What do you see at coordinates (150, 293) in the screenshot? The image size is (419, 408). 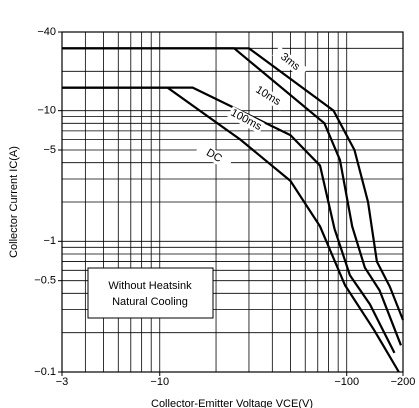 I see `annotation-box` at bounding box center [150, 293].